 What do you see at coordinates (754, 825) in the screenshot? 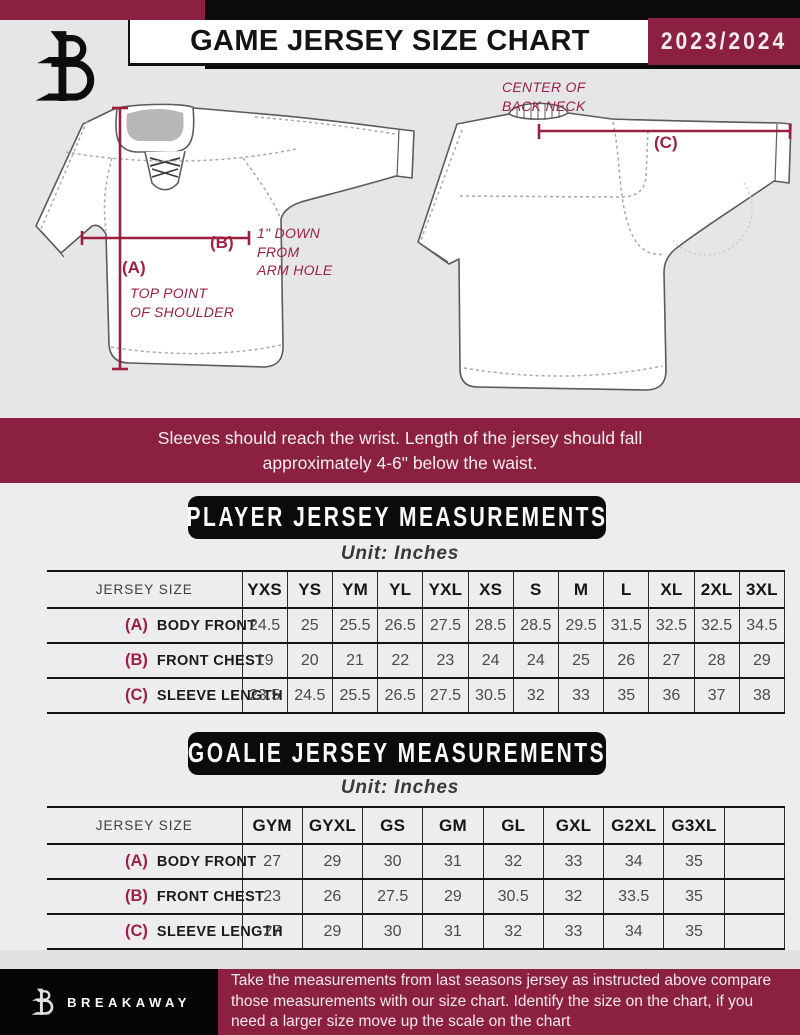
I see `size-col-header` at bounding box center [754, 825].